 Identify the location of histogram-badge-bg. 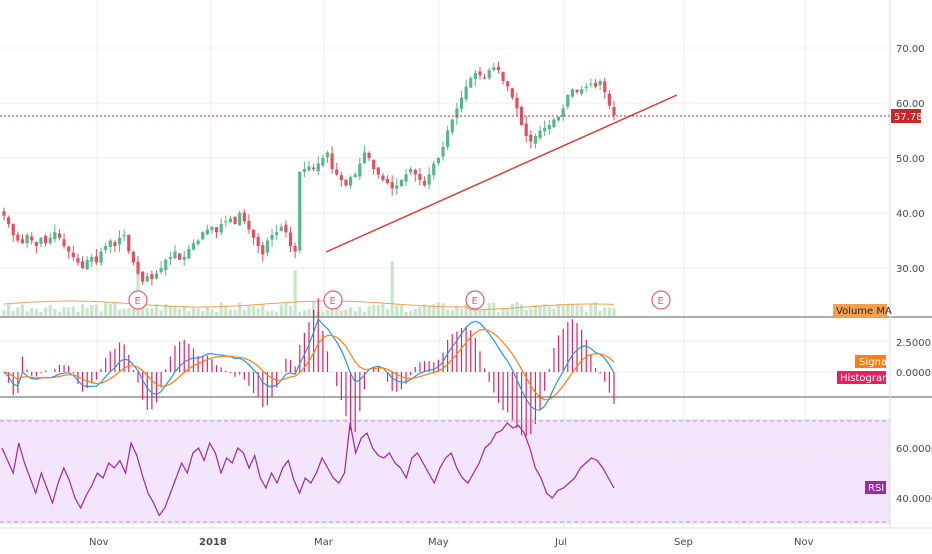
(861, 377).